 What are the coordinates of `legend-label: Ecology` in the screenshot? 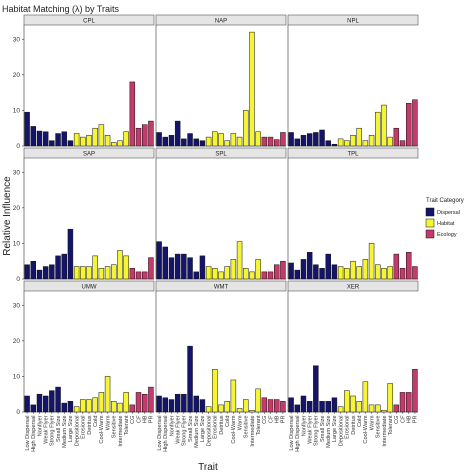 It's located at (447, 235).